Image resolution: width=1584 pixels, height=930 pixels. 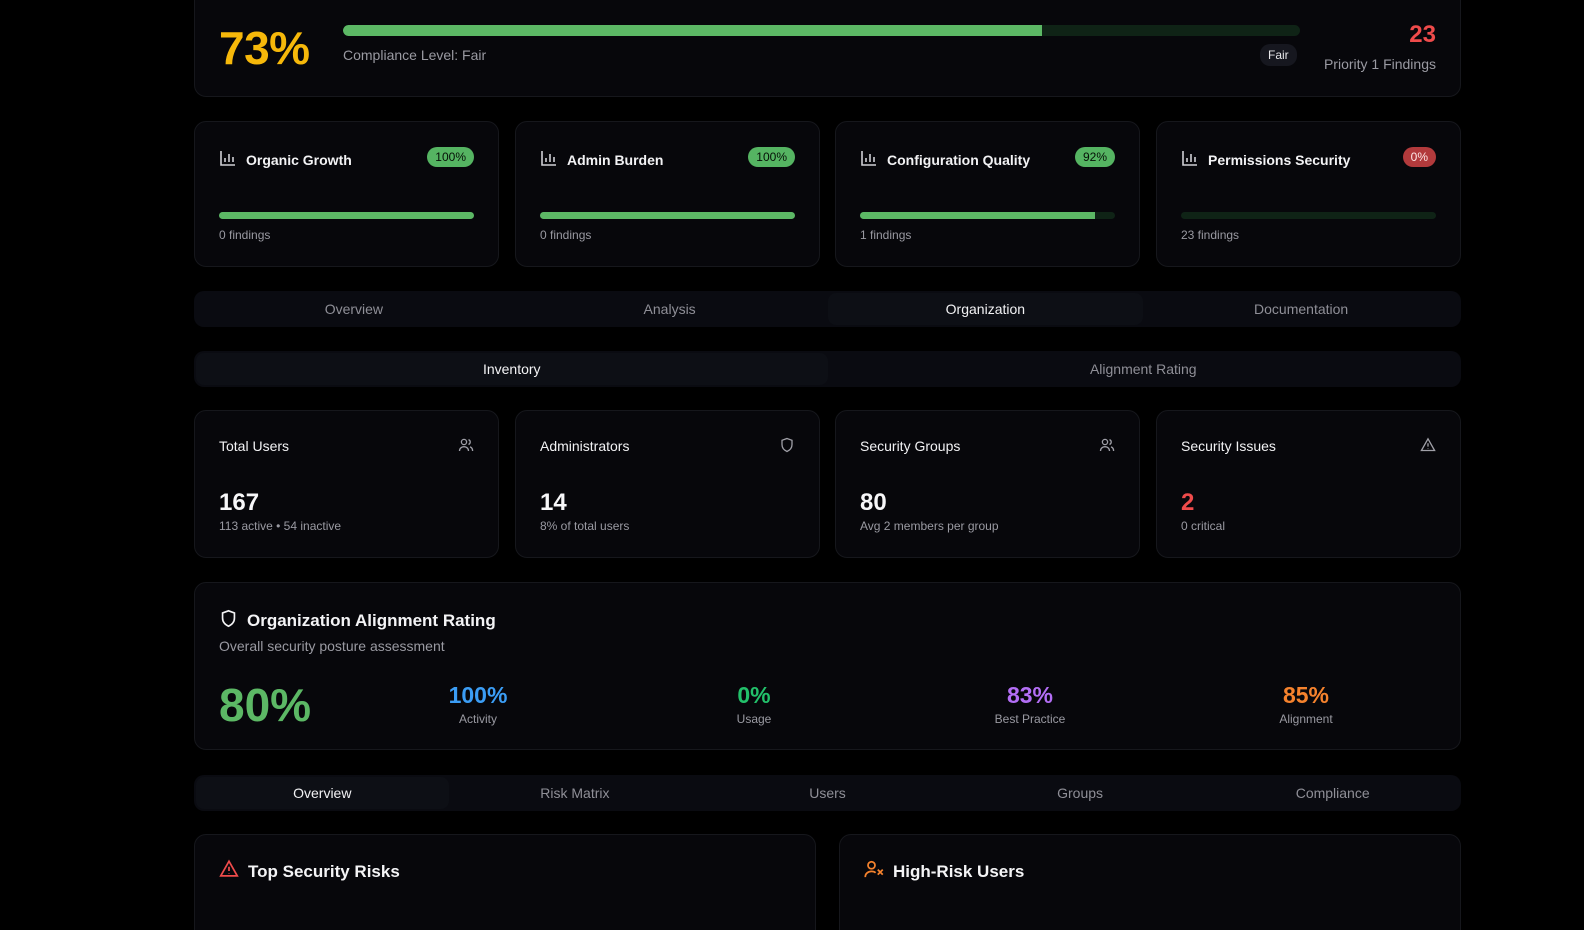 What do you see at coordinates (1030, 695) in the screenshot?
I see `score-value: 83%` at bounding box center [1030, 695].